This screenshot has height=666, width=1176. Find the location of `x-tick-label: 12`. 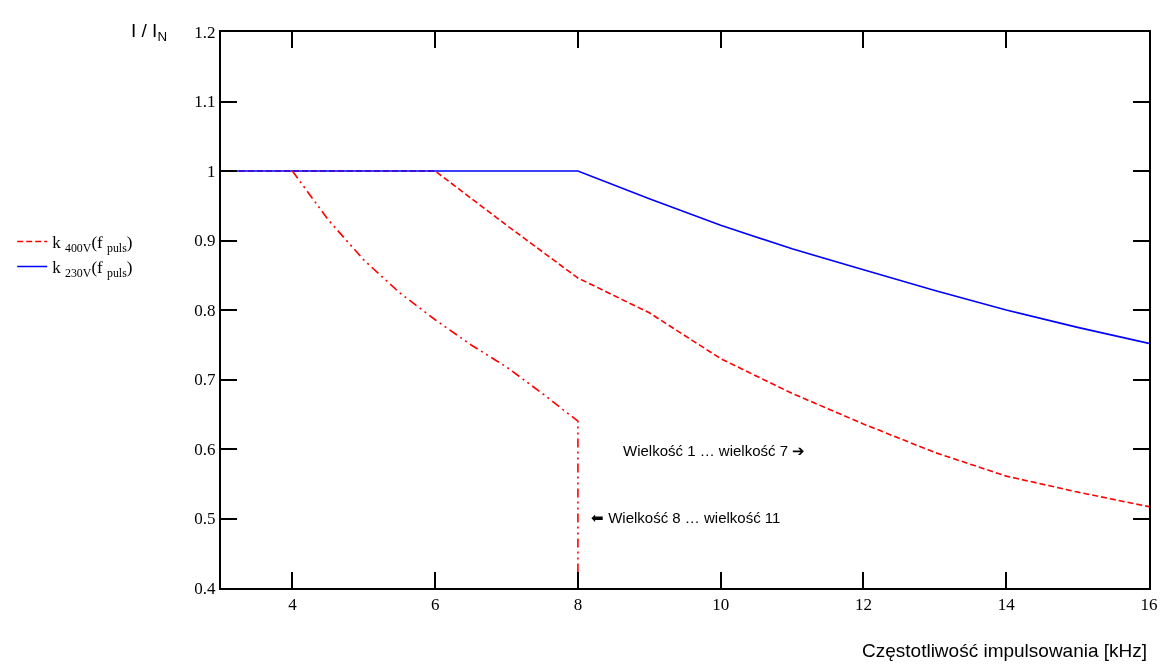

x-tick-label: 12 is located at coordinates (863, 605).